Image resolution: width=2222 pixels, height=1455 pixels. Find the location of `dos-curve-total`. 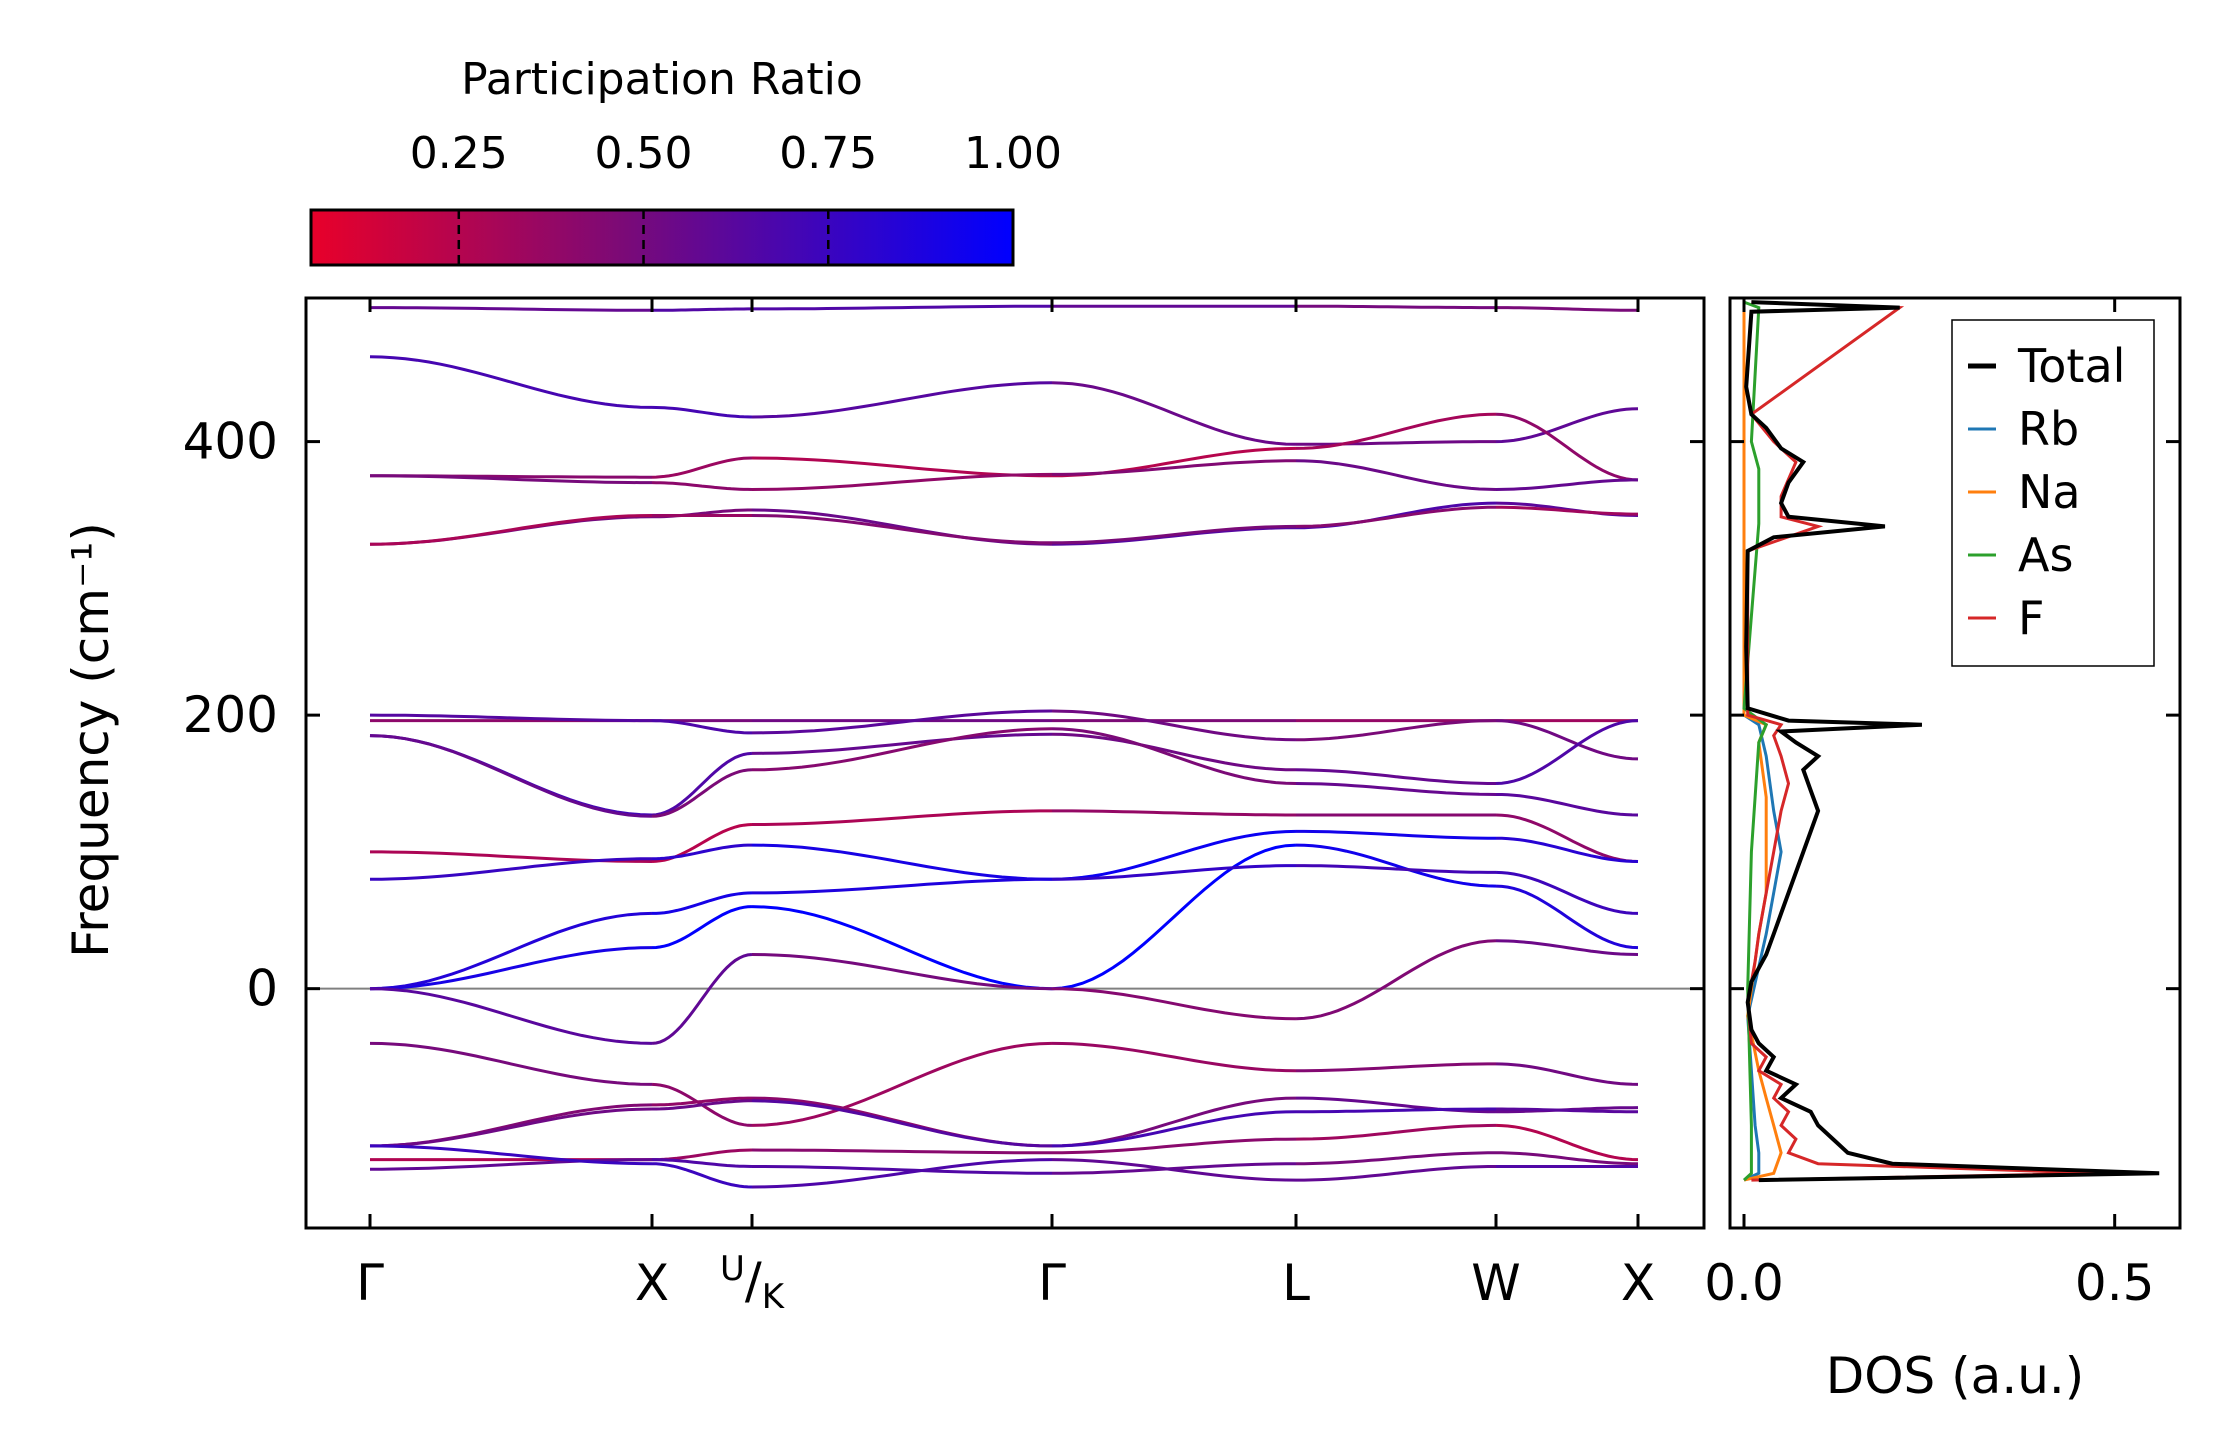

dos-curve-total is located at coordinates (1952, 741).